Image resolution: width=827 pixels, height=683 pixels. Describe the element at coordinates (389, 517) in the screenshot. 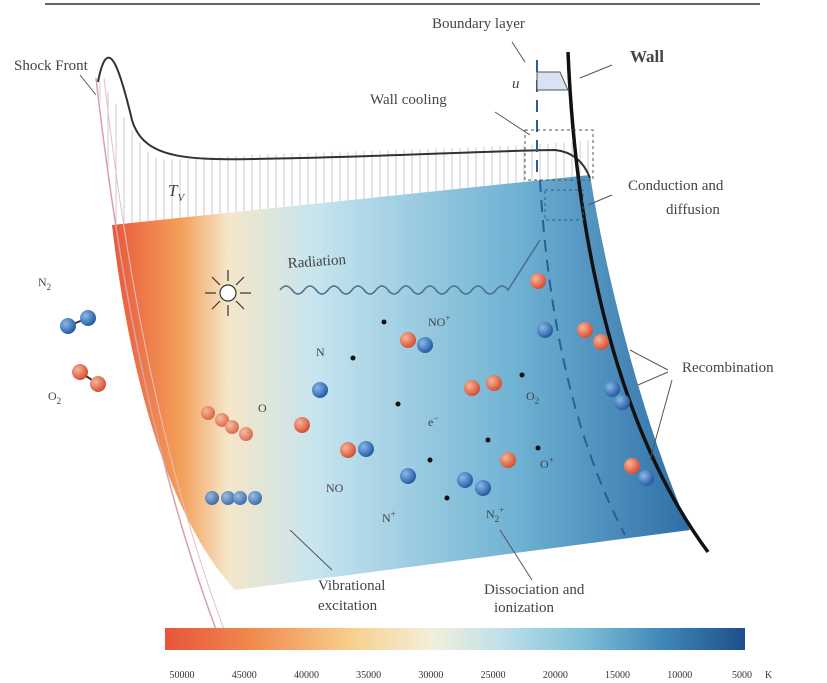

I see `species-n-plus: N+` at that location.